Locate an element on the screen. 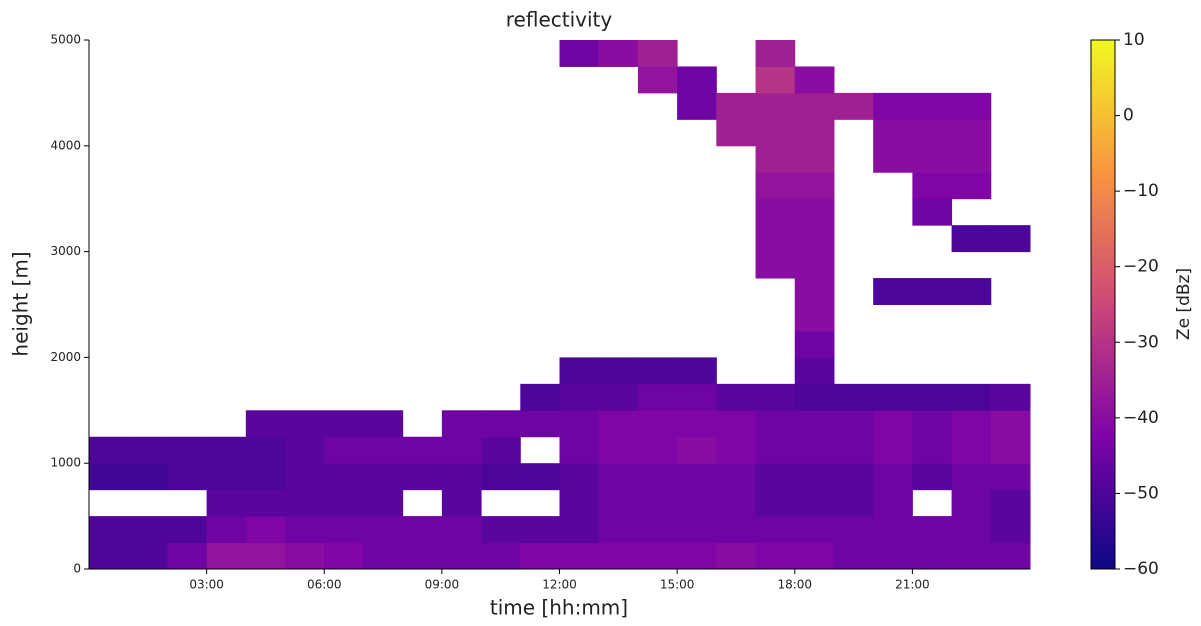 This screenshot has width=1201, height=626. y-tick-label: 0 is located at coordinates (77, 569).